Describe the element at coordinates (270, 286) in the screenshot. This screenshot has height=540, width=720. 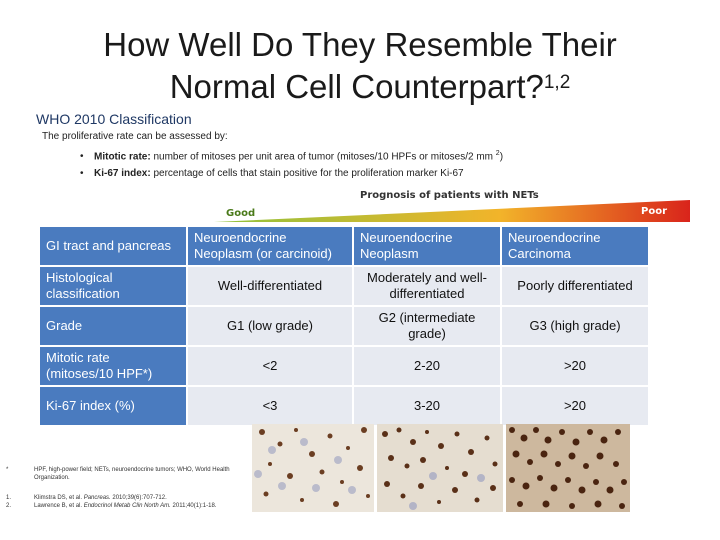
I see `table-cell: Well-differentiated` at that location.